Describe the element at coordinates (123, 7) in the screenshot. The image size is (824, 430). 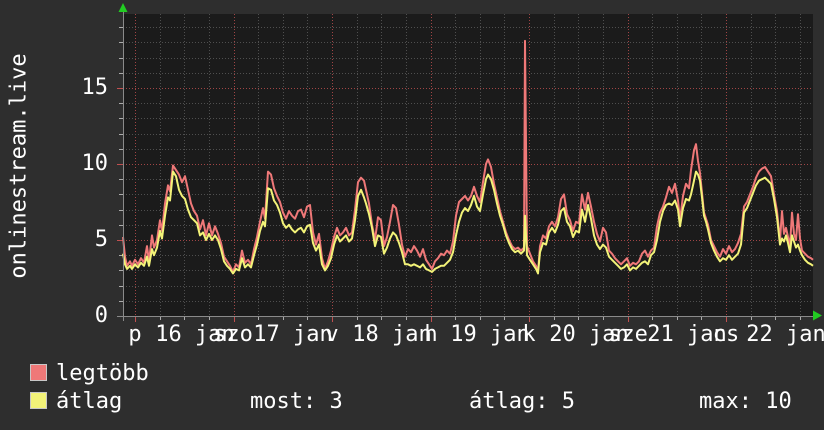
I see `y-axis-arrow-icon` at that location.